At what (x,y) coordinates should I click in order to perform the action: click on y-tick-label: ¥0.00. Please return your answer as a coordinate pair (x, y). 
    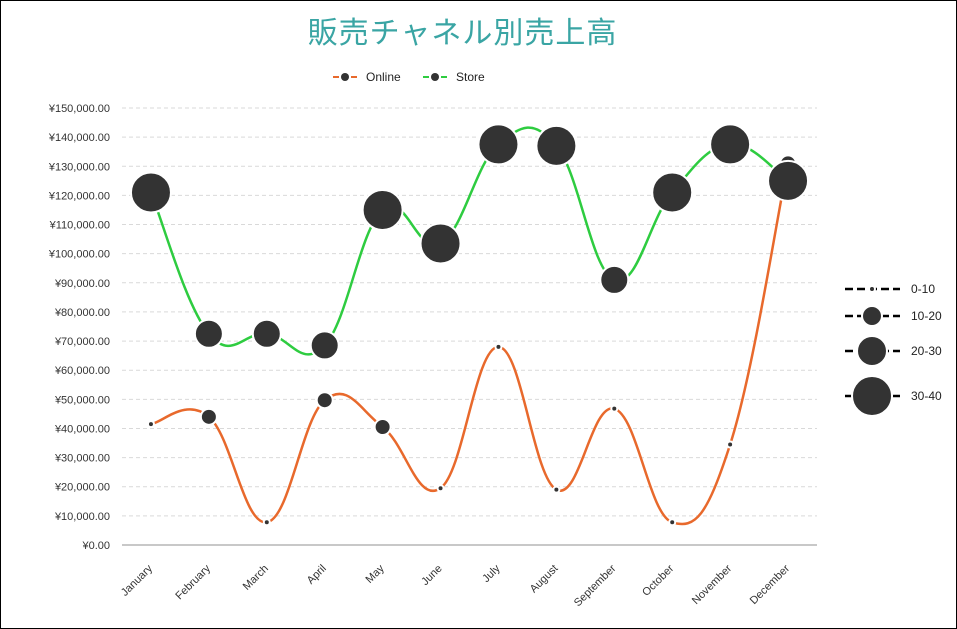
    Looking at the image, I should click on (95, 546).